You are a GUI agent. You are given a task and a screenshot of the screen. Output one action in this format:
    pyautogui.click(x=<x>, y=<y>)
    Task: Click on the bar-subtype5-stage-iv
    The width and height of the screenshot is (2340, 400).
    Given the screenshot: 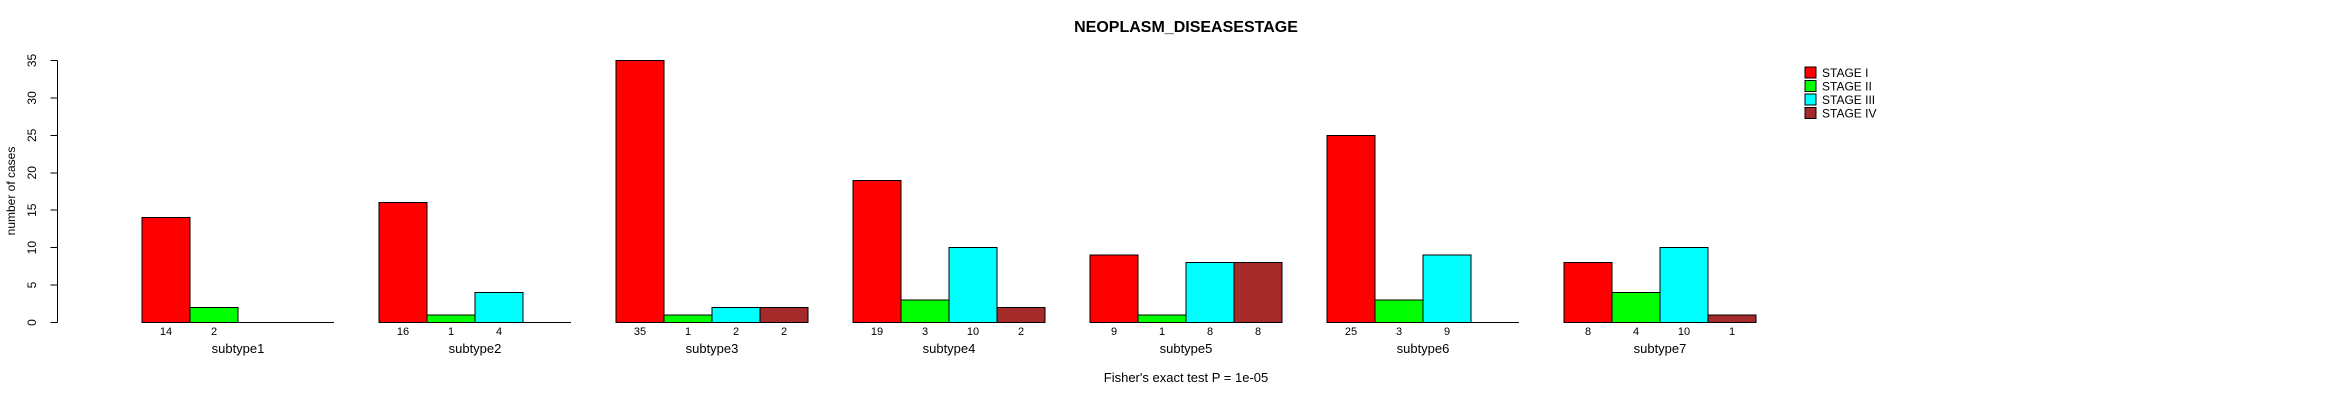 What is the action you would take?
    pyautogui.click(x=1258, y=293)
    